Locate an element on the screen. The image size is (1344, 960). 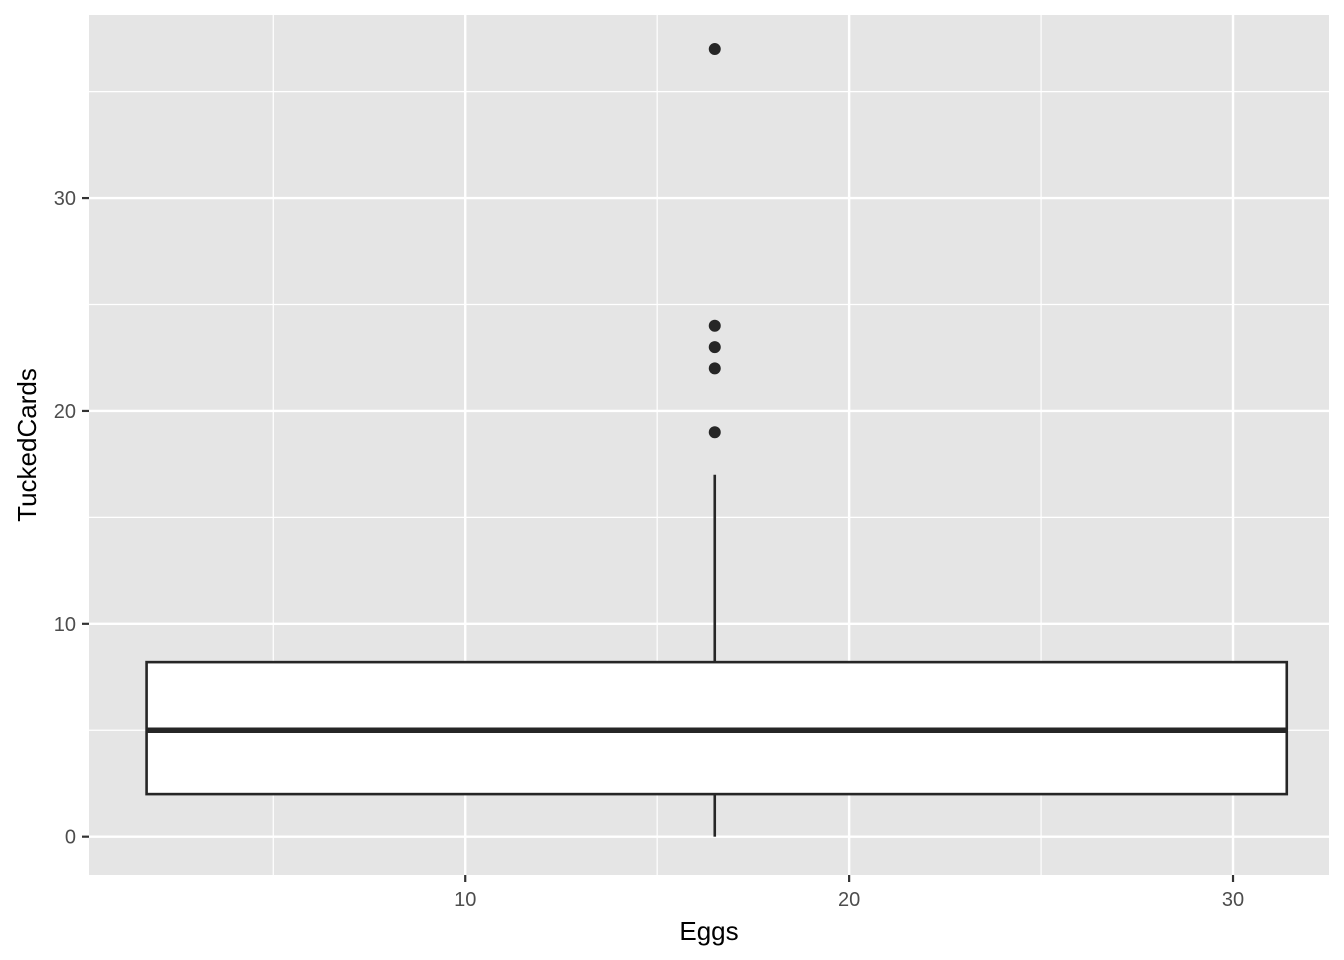
x-tick-label: 30 is located at coordinates (1233, 900).